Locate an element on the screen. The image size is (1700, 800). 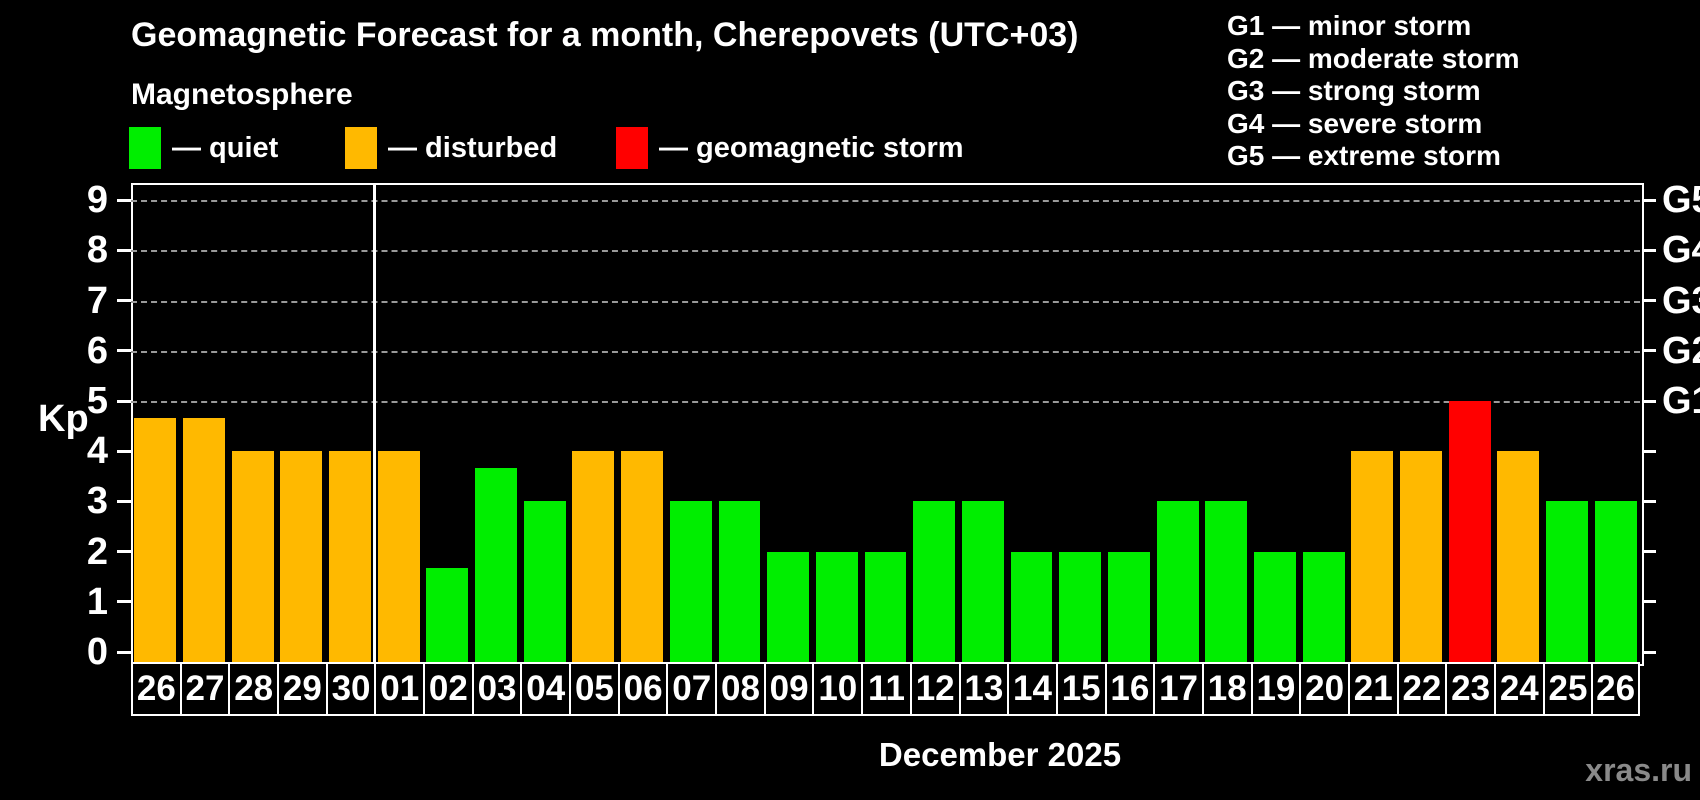
y-tick-label-4: 4 is located at coordinates (97, 451).